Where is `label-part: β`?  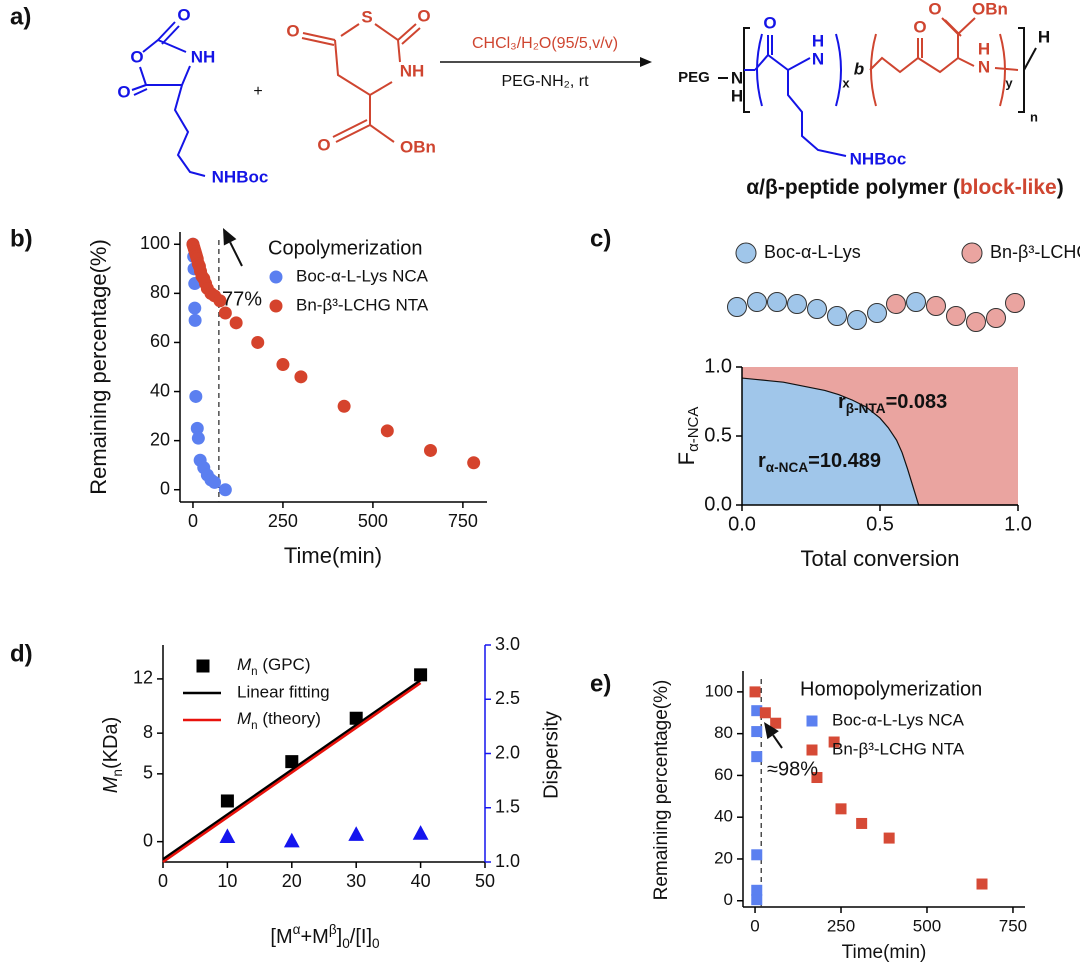
label-part: β is located at coordinates (333, 929).